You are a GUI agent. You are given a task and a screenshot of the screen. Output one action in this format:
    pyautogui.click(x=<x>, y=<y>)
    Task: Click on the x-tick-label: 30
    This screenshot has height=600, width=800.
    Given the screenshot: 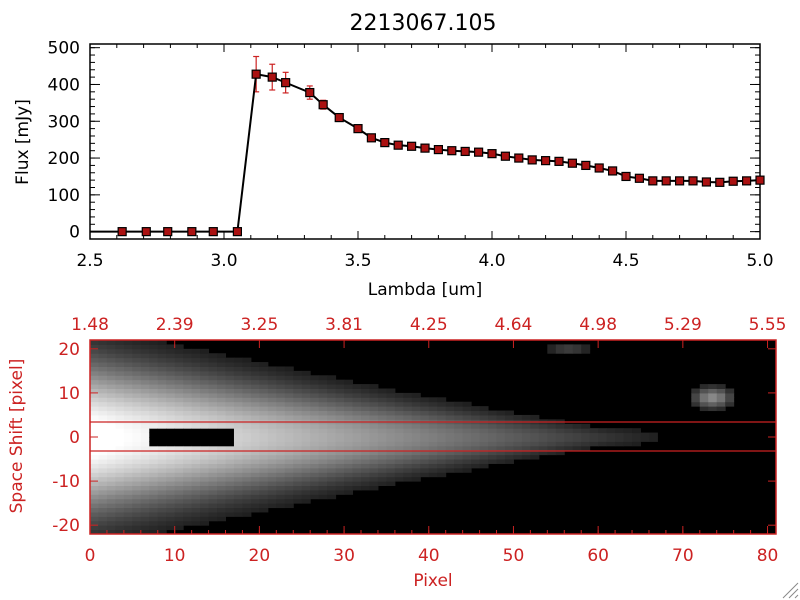 What is the action you would take?
    pyautogui.click(x=344, y=556)
    